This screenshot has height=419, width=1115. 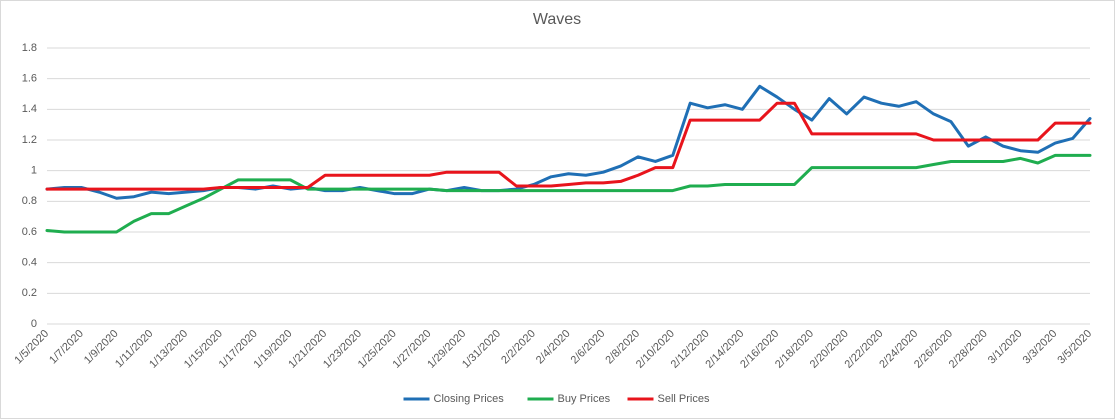 I want to click on y-tick-label: 1.8, so click(x=29, y=48).